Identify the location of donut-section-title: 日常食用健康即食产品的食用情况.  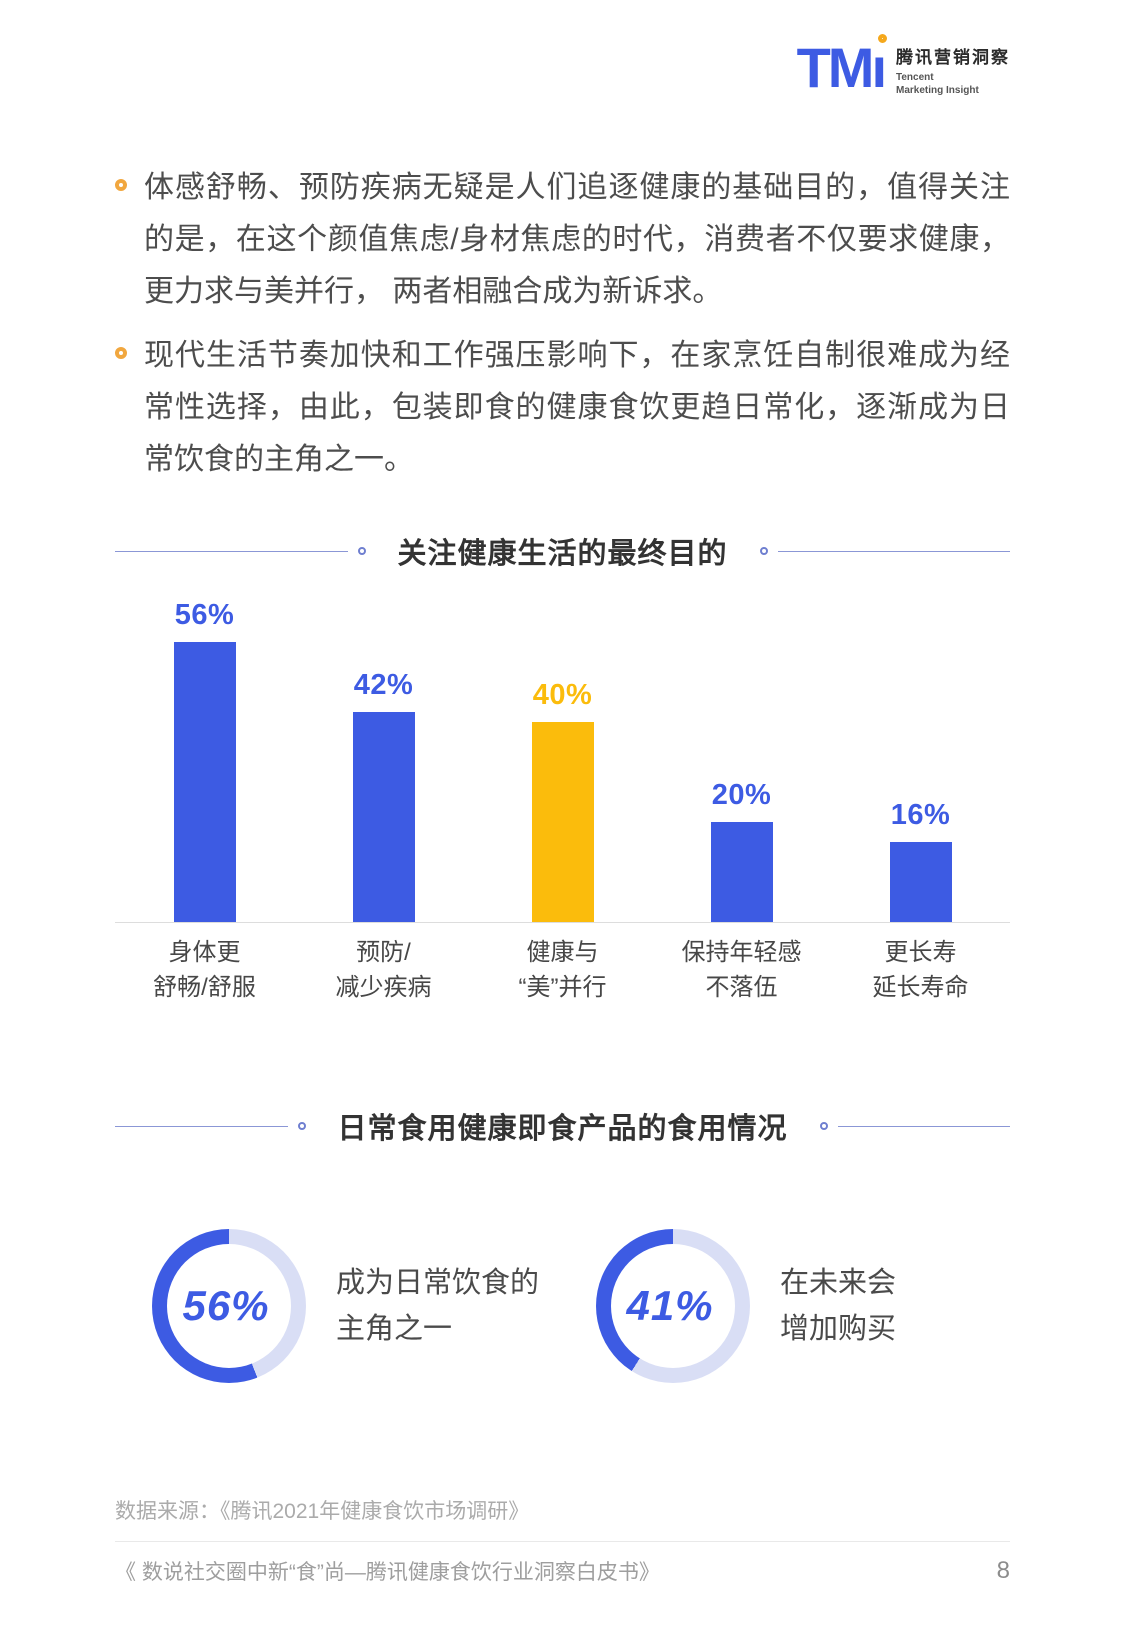
(563, 1126).